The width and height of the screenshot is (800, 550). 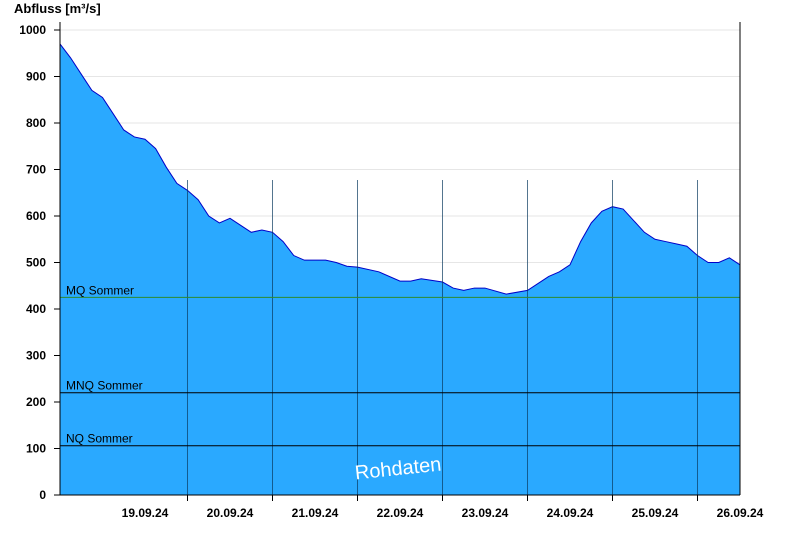 What do you see at coordinates (400, 513) in the screenshot?
I see `x-tick-label: 22.09.24` at bounding box center [400, 513].